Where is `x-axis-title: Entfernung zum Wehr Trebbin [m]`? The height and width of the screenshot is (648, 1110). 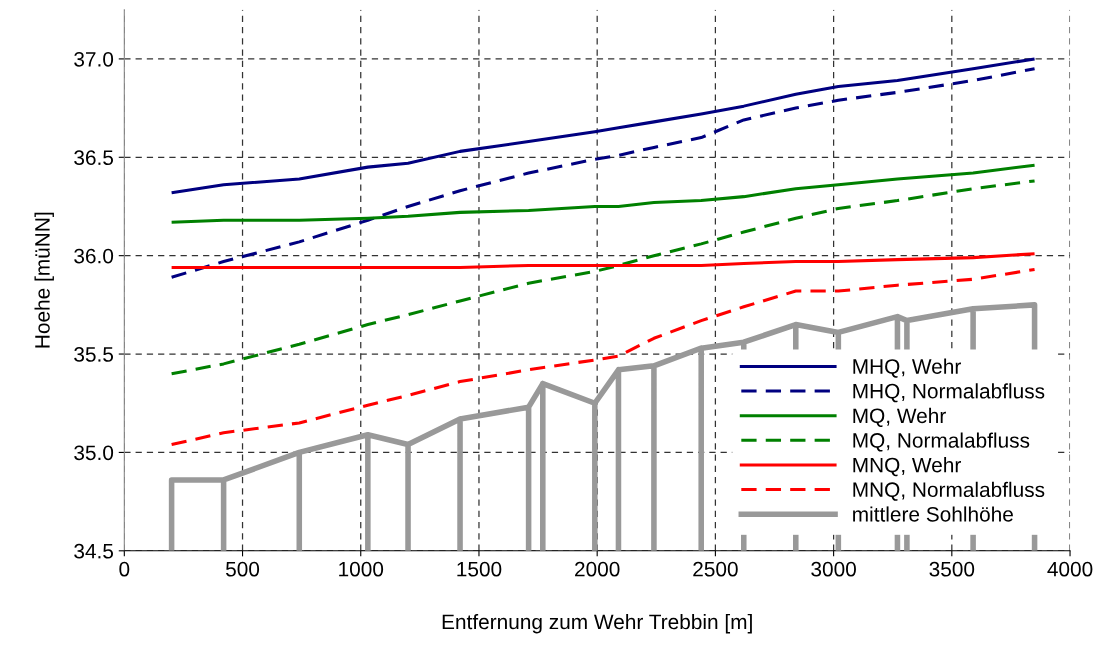
x-axis-title: Entfernung zum Wehr Trebbin [m] is located at coordinates (597, 623).